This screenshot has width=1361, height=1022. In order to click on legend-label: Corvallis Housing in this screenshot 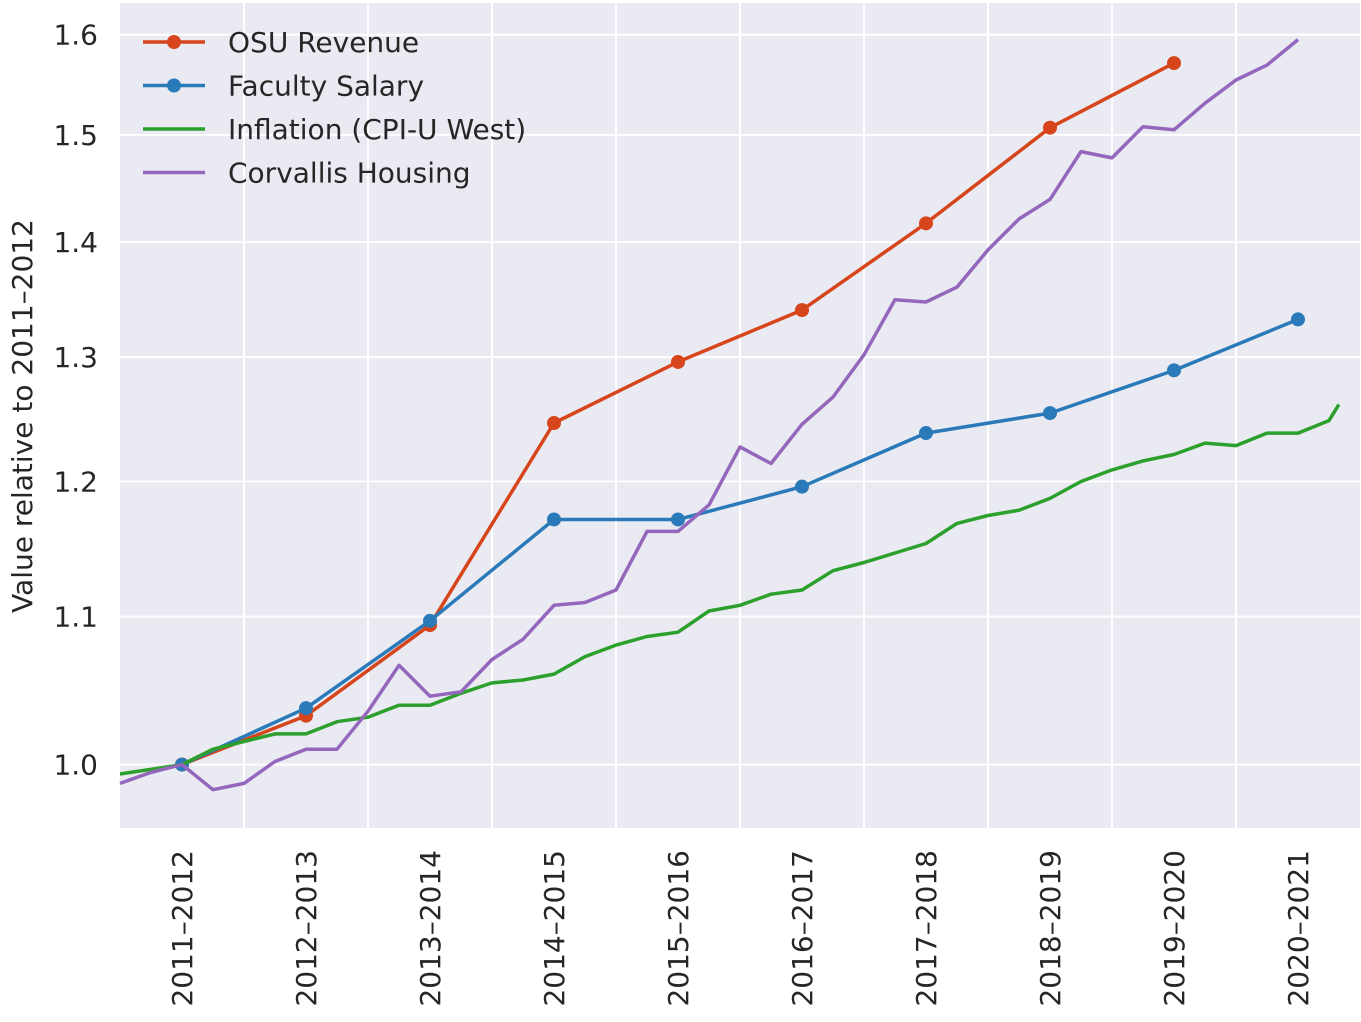, I will do `click(349, 173)`.